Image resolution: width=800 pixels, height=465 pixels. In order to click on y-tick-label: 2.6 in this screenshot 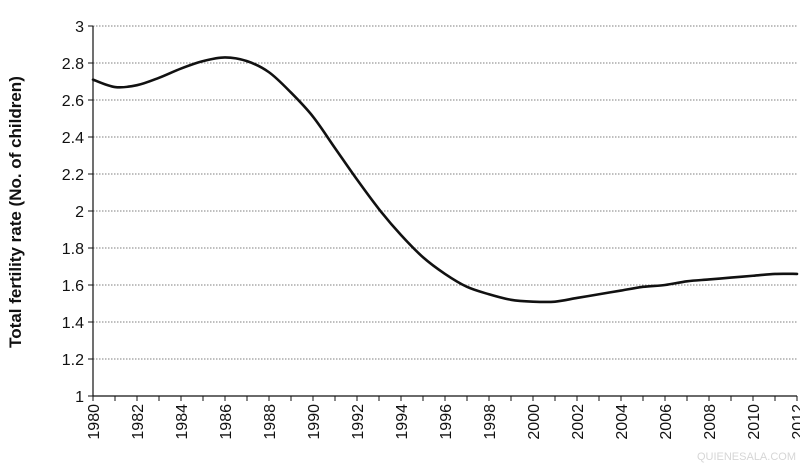, I will do `click(73, 101)`.